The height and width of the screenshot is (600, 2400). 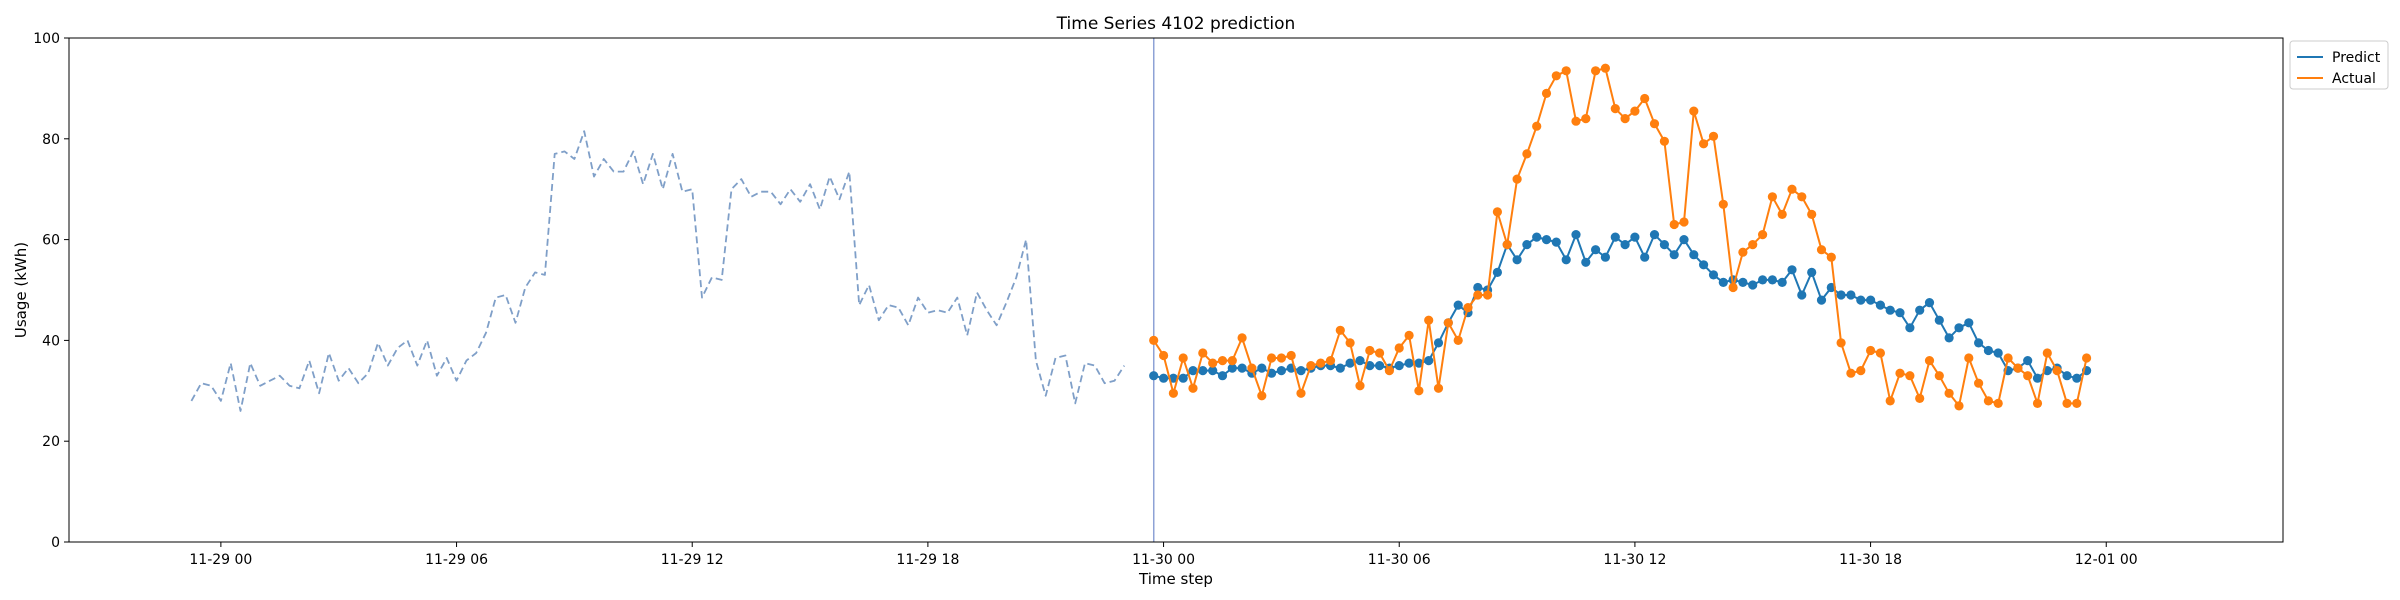 I want to click on x-tick-label: 11-30 18, so click(x=1870, y=560).